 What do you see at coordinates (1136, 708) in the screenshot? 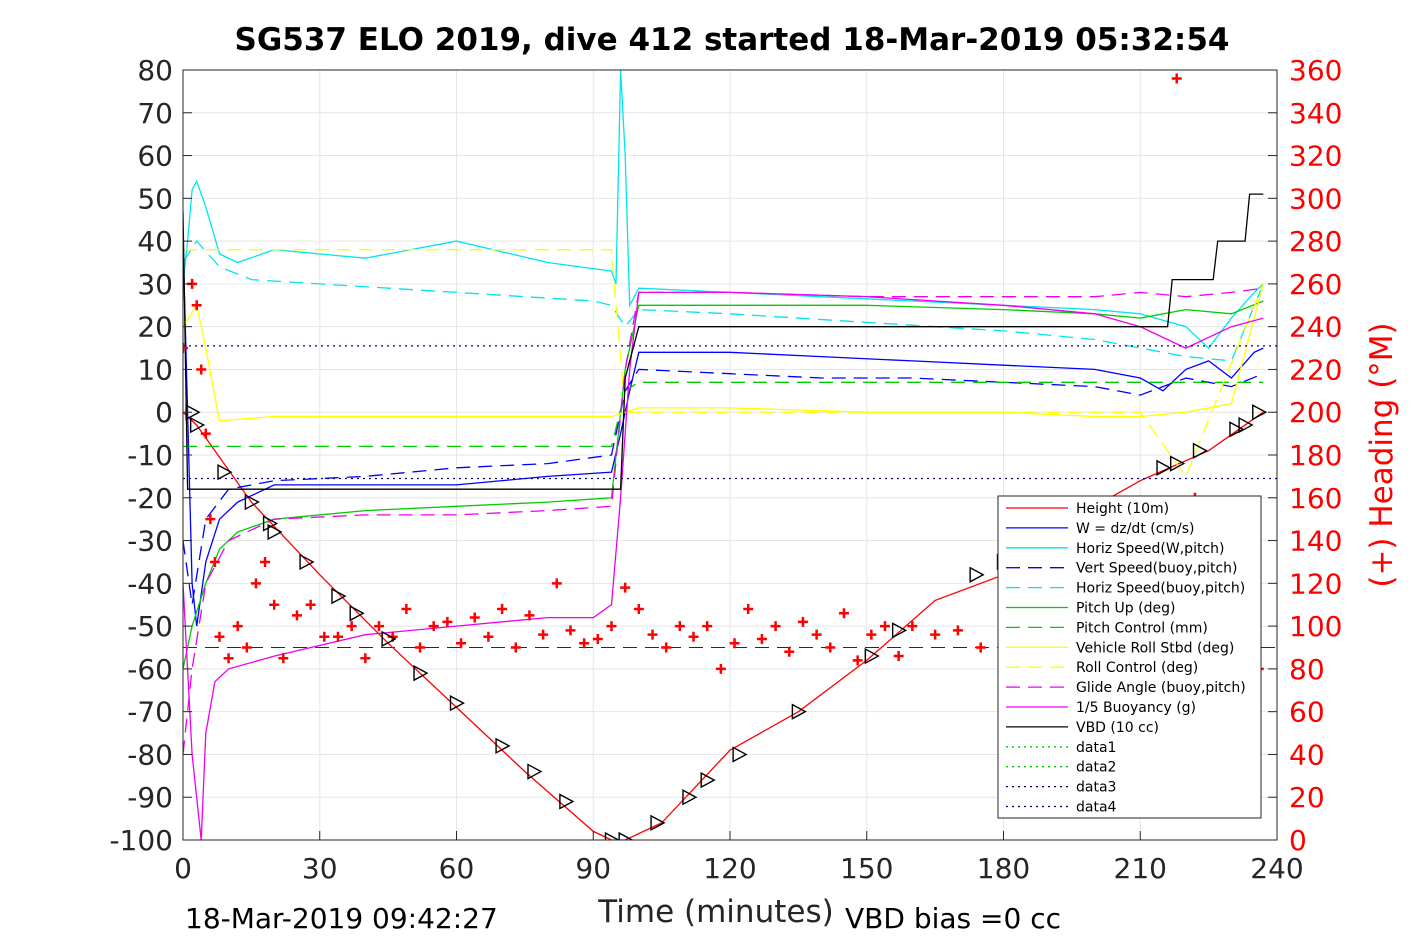
I see `legend-label-10: 1/5 Buoyancy (g)` at bounding box center [1136, 708].